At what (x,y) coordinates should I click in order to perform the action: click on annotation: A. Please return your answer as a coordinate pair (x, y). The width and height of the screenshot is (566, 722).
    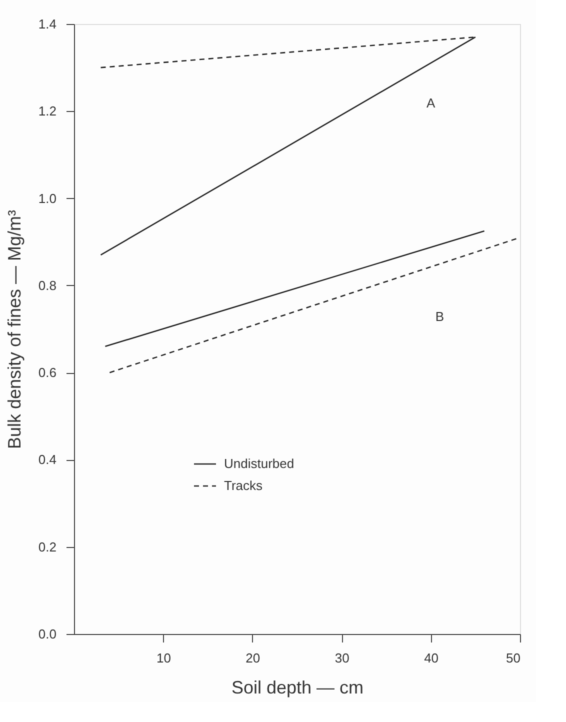
    Looking at the image, I should click on (431, 102).